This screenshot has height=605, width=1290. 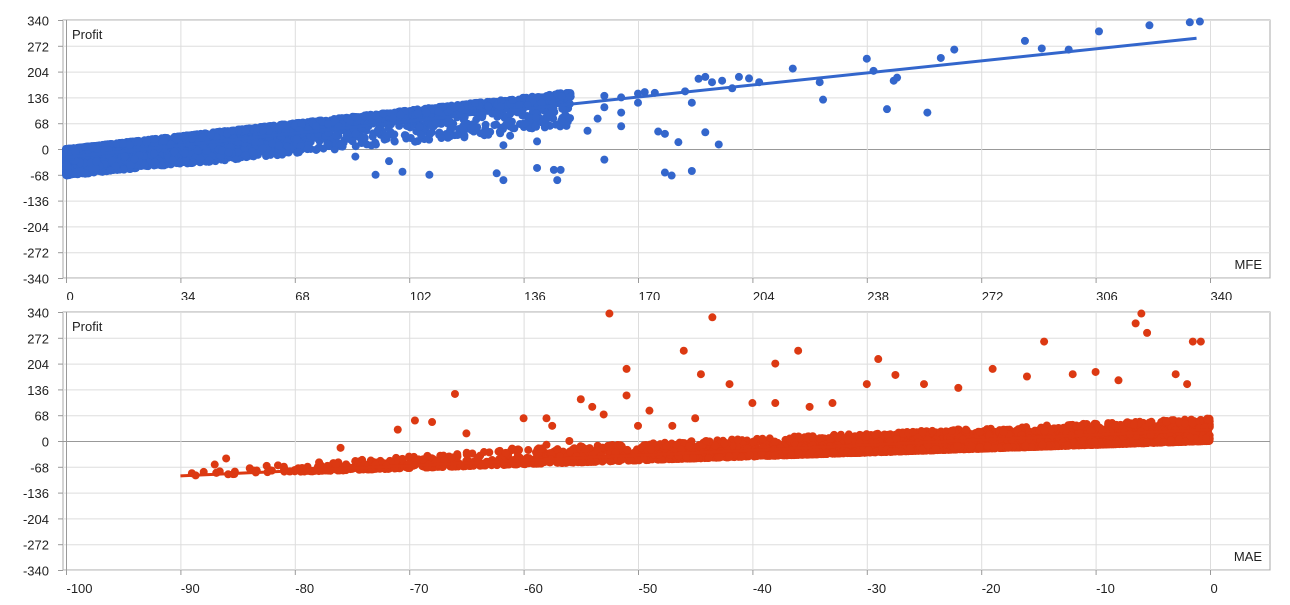 I want to click on x-axis-title: MFE, so click(x=1249, y=264).